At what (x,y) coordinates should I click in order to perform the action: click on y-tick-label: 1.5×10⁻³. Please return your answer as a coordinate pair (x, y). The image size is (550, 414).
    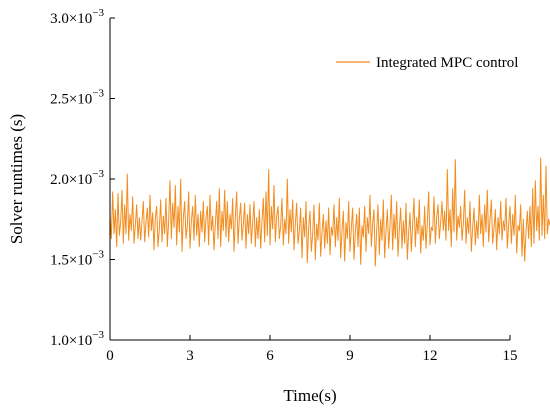
    Looking at the image, I should click on (77, 259).